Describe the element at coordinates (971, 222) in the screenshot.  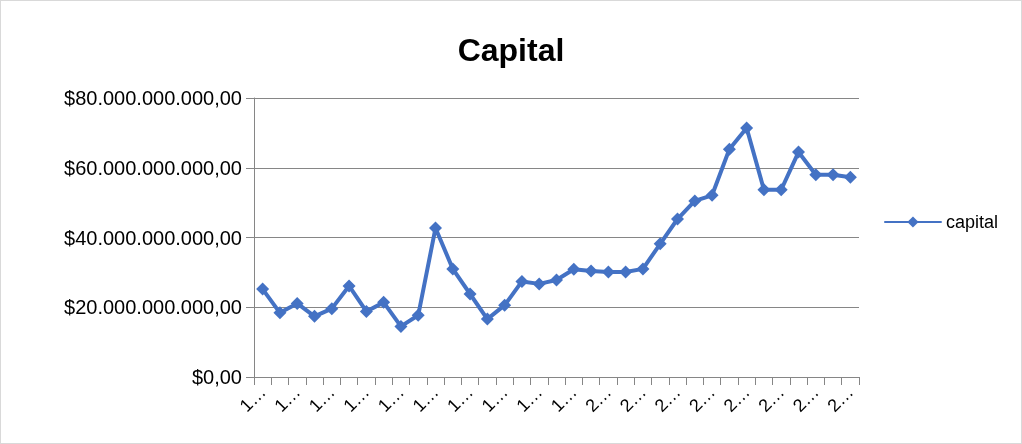
I see `legend-label: capital` at that location.